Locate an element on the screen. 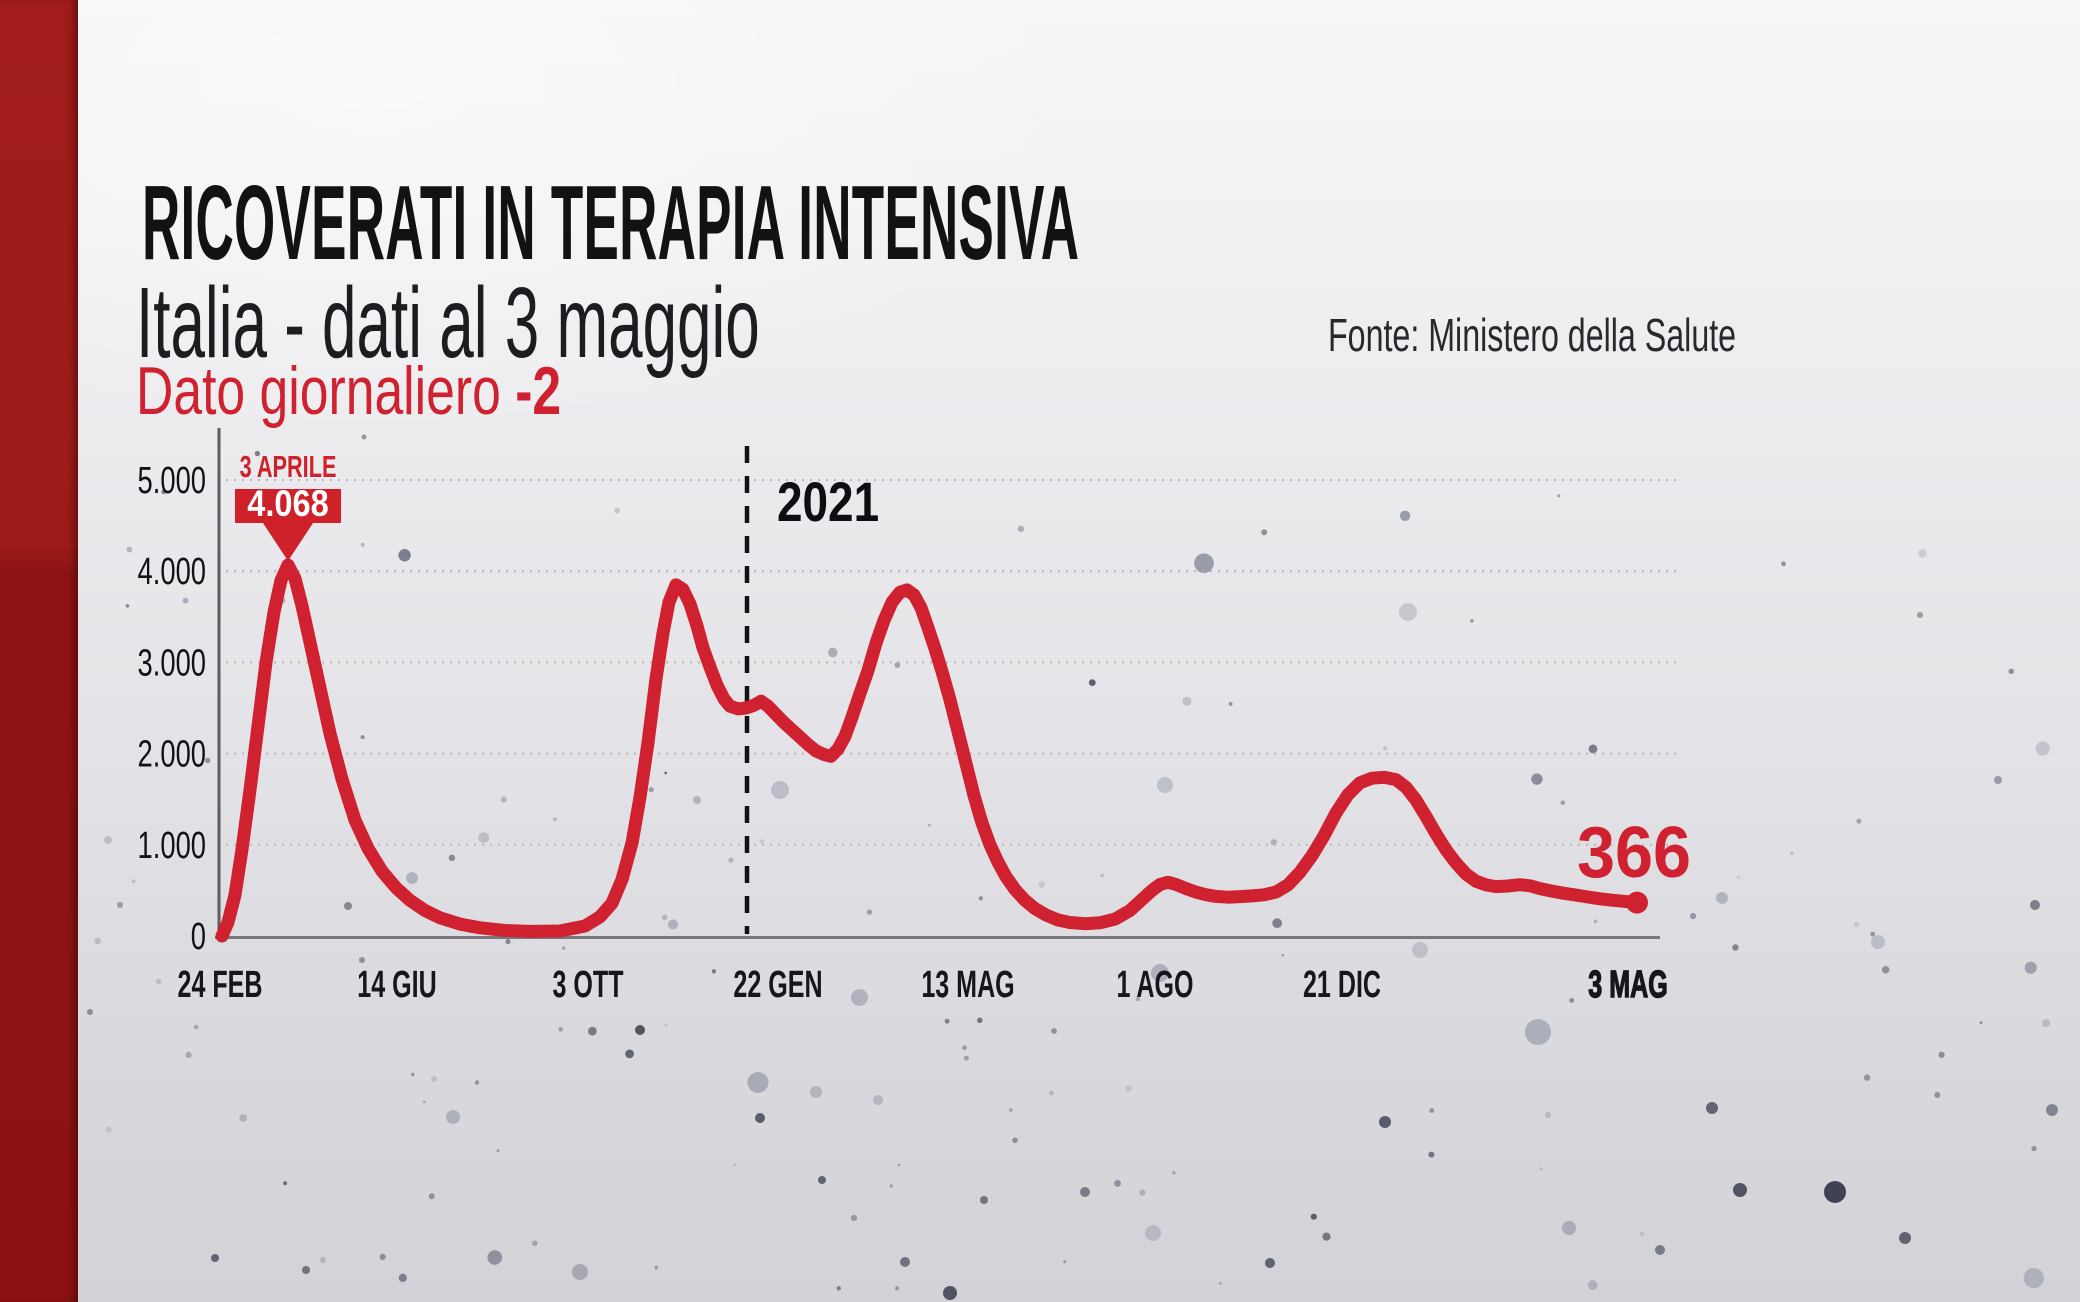  x-tick-label: 22 GEN is located at coordinates (777, 984).